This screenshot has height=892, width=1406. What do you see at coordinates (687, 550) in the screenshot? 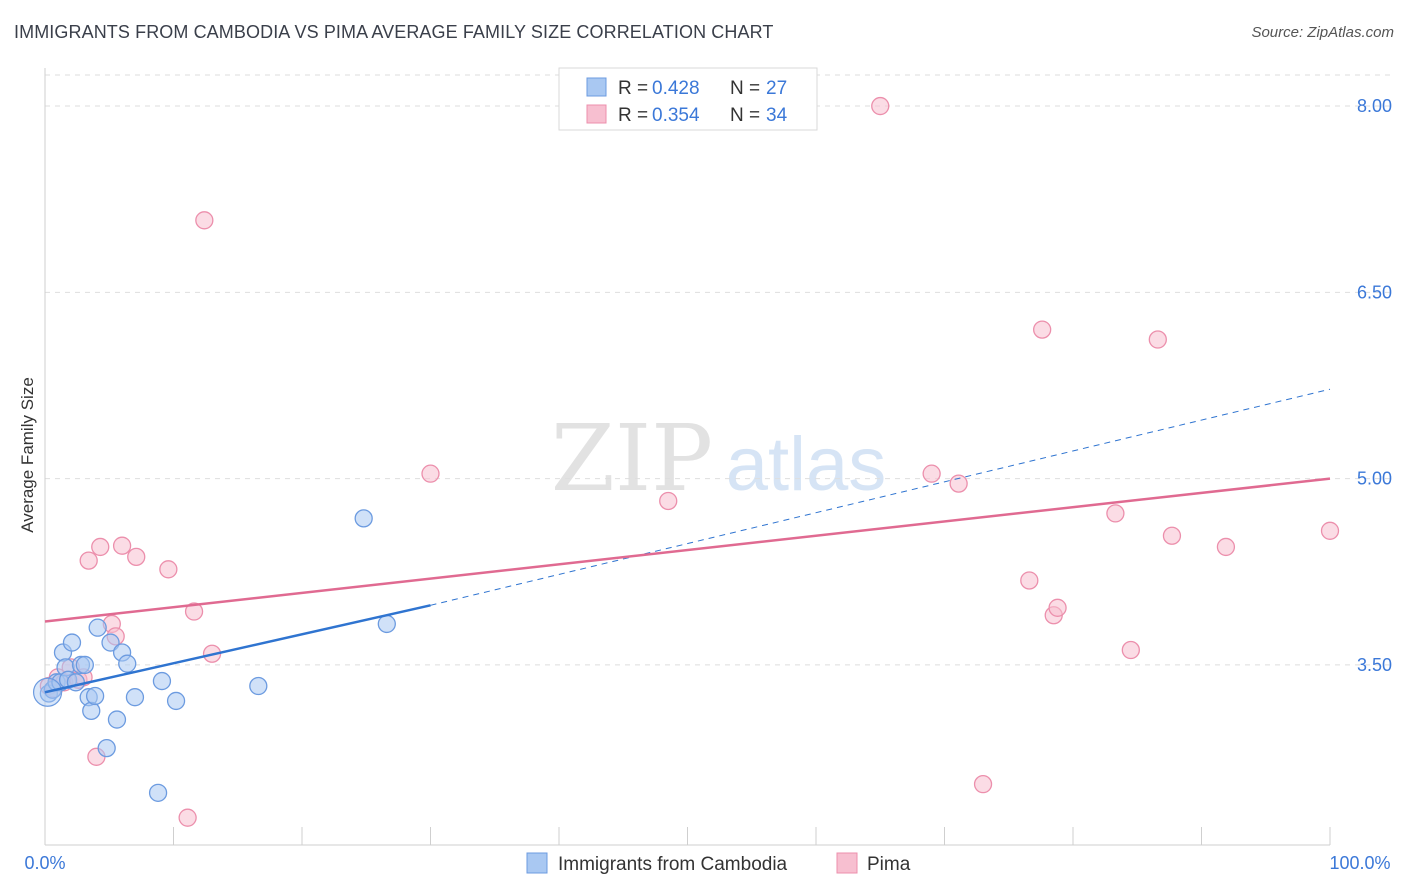
I see `pima-trend-line` at bounding box center [687, 550].